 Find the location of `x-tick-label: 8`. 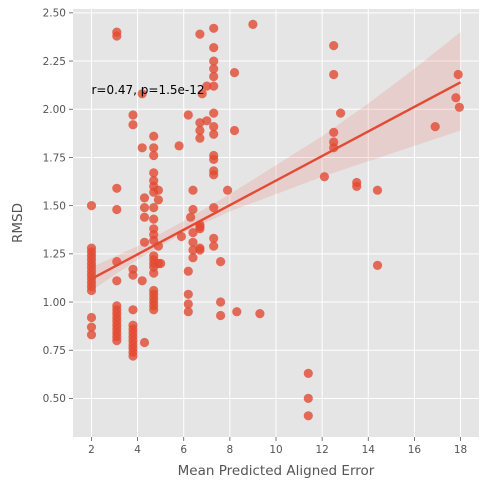

x-tick-label: 8 is located at coordinates (230, 450).